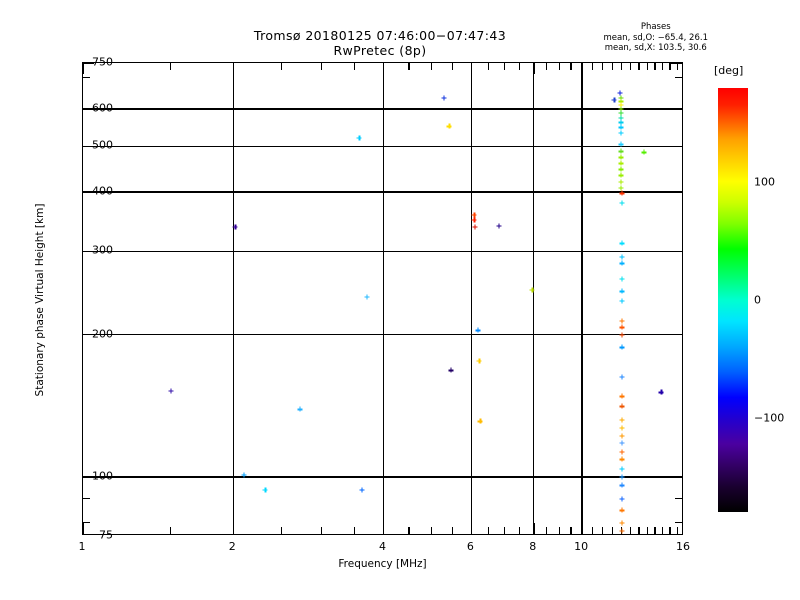 The width and height of the screenshot is (800, 600). What do you see at coordinates (678, 523) in the screenshot?
I see `y-tick-minor-right` at bounding box center [678, 523].